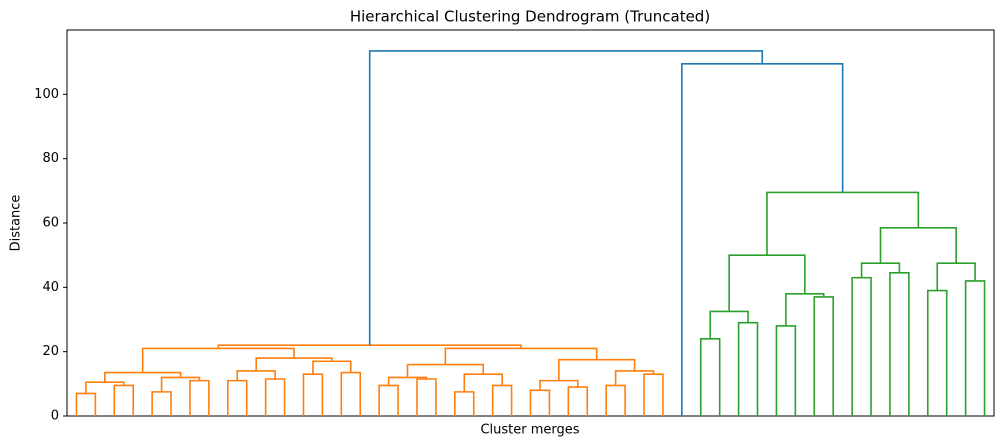 The width and height of the screenshot is (1005, 446). Describe the element at coordinates (55, 416) in the screenshot. I see `y-tick-label: 0` at that location.